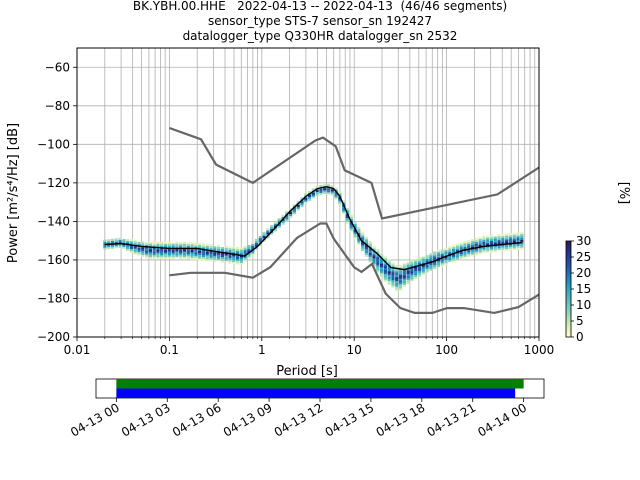 This screenshot has width=640, height=480. I want to click on mean-psd, so click(313, 228).